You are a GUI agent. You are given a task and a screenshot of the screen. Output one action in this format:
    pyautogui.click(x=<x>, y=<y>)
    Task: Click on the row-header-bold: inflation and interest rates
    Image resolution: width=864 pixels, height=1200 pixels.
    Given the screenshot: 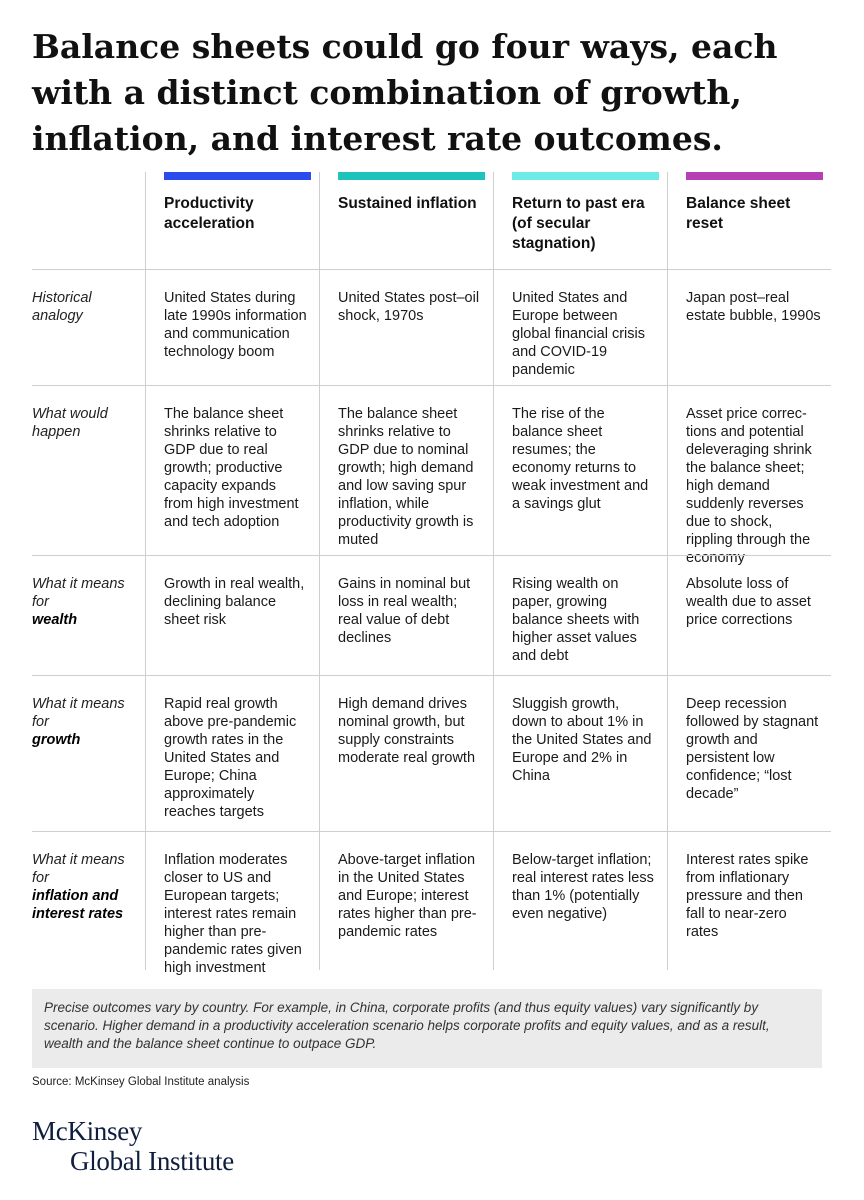 What is the action you would take?
    pyautogui.click(x=78, y=905)
    